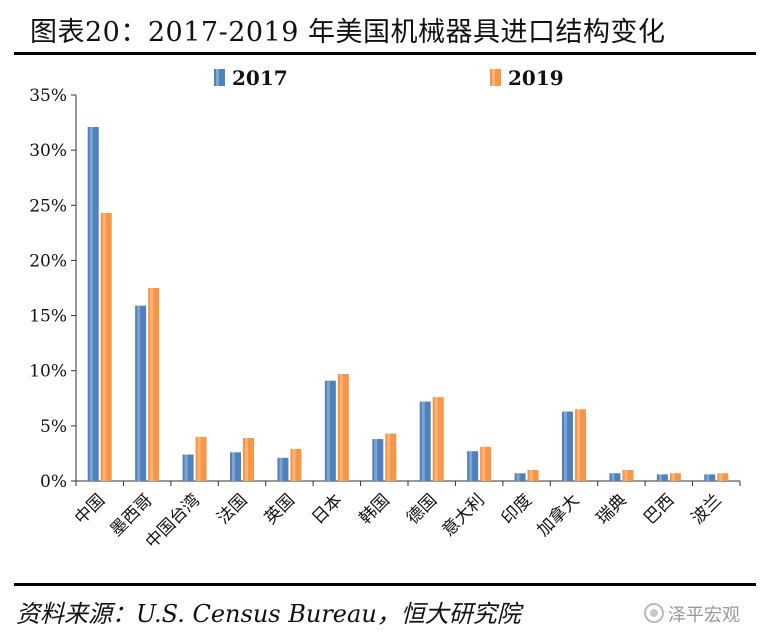 The image size is (770, 640). Describe the element at coordinates (385, 53) in the screenshot. I see `title-rule` at that location.